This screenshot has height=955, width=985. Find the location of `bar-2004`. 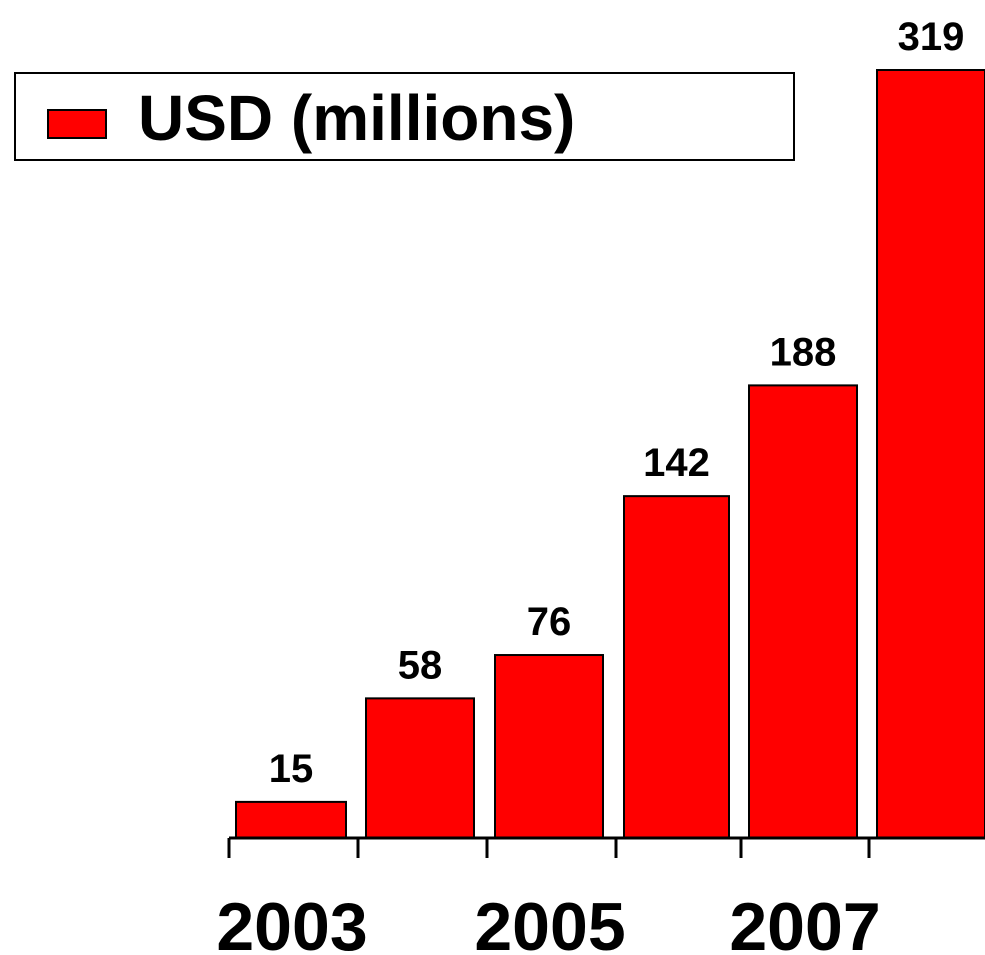

bar-2004 is located at coordinates (420, 768).